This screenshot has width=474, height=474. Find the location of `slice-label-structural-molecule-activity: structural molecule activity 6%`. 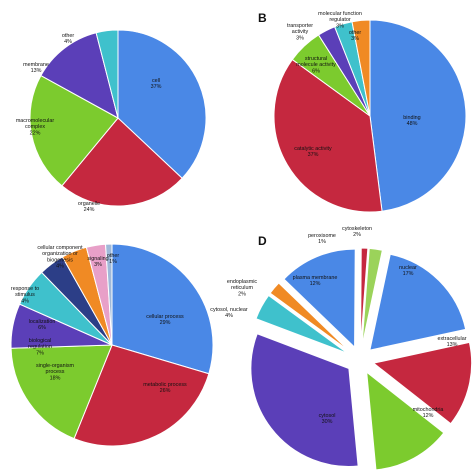

slice-label-structural-molecule-activity: structural molecule activity 6% is located at coordinates (316, 65).